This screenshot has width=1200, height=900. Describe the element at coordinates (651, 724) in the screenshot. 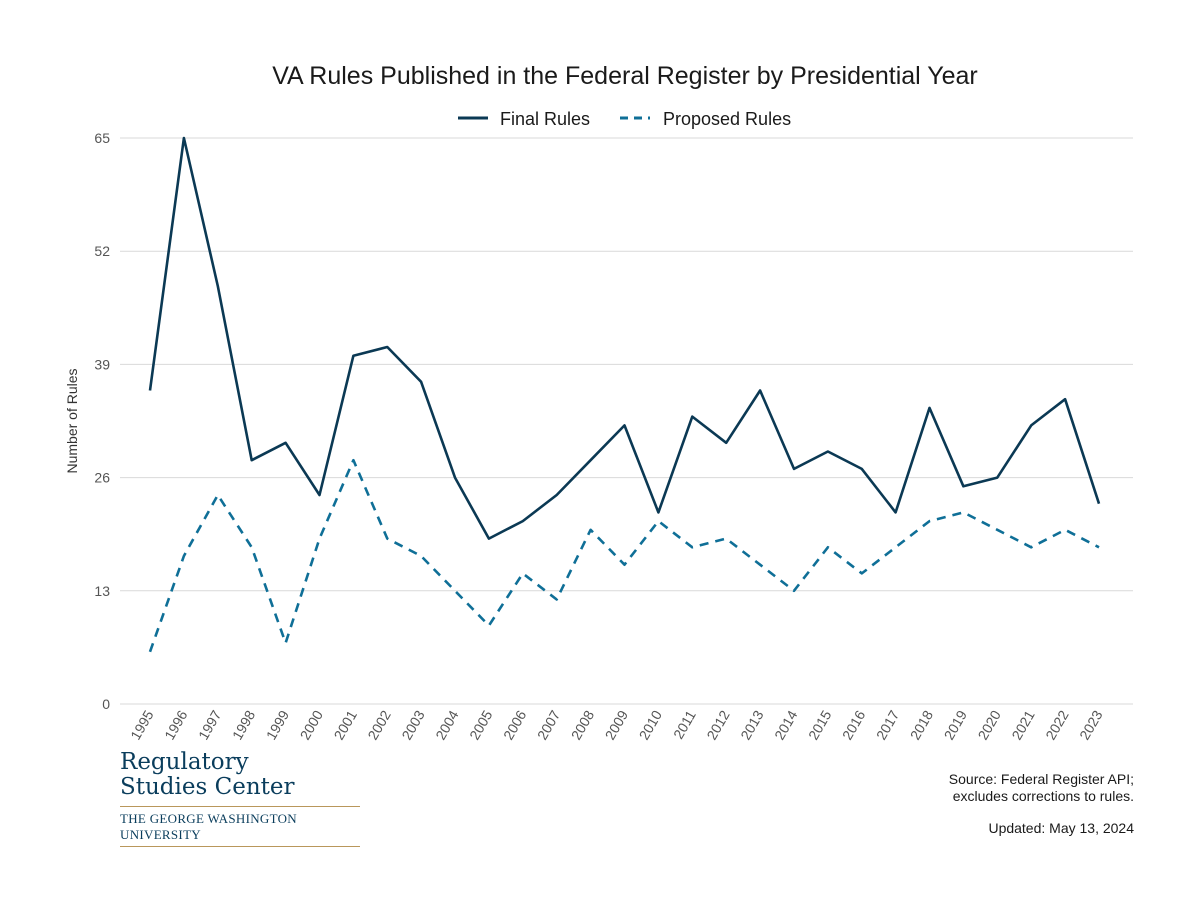

I see `x-tick-2010: 2010` at that location.